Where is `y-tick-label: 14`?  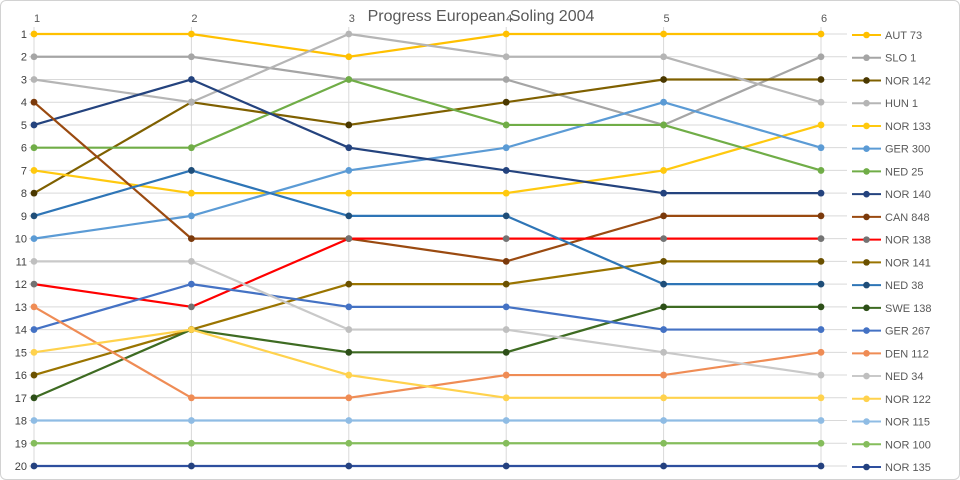 y-tick-label: 14 is located at coordinates (21, 331).